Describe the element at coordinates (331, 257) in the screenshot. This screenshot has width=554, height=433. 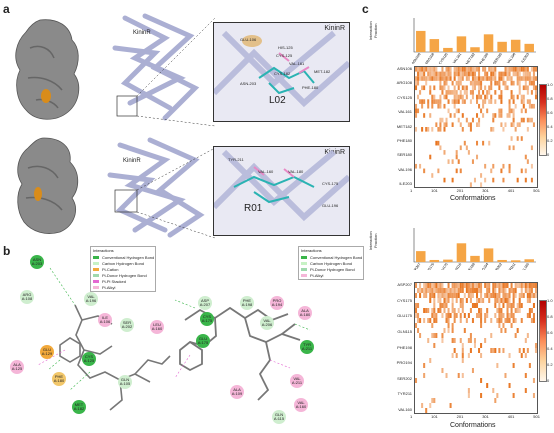
I see `legend-right-item: Conventional Hydrogen Bond` at that location.